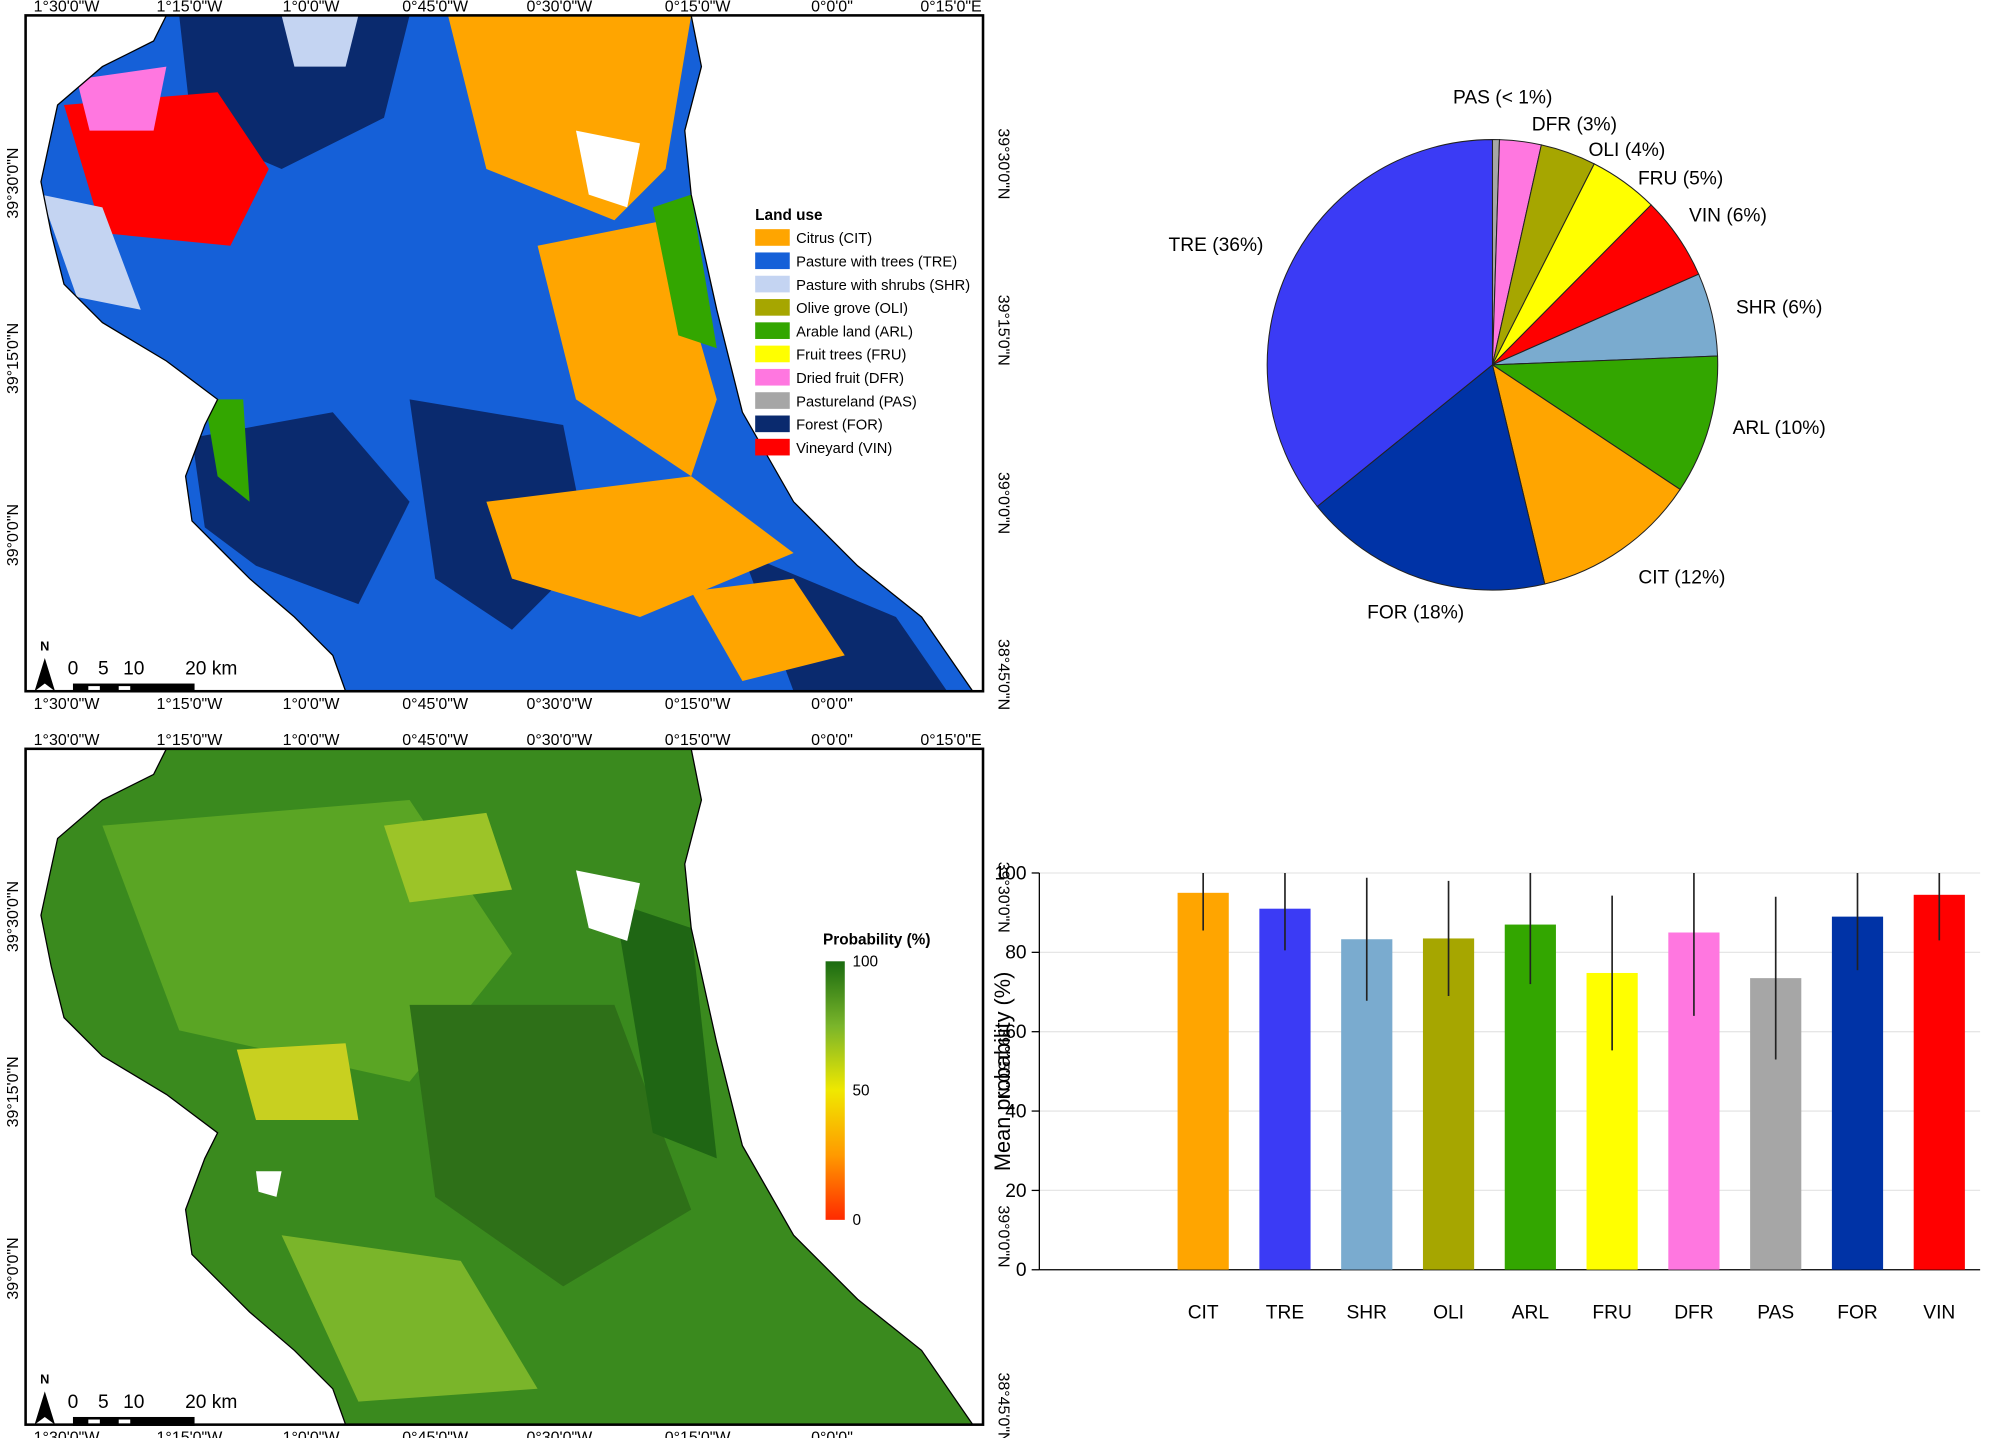  Describe the element at coordinates (789, 215) in the screenshot. I see `legend-title: Land use` at that location.